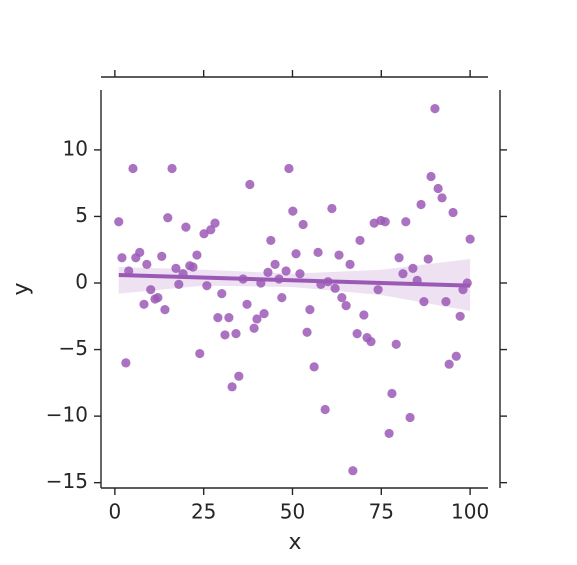 The width and height of the screenshot is (577, 565). What do you see at coordinates (292, 512) in the screenshot?
I see `x-tick-label: 50` at bounding box center [292, 512].